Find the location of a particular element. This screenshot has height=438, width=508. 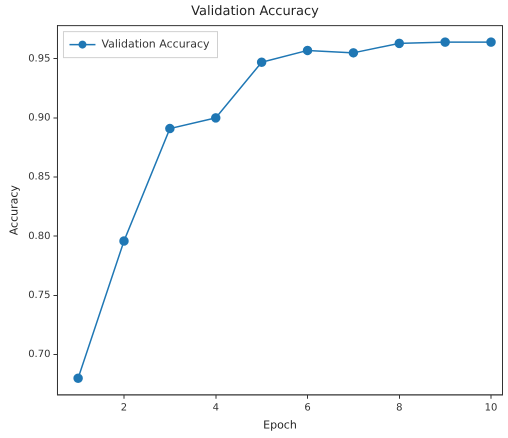

y-axis-title: Accuracy is located at coordinates (13, 210).